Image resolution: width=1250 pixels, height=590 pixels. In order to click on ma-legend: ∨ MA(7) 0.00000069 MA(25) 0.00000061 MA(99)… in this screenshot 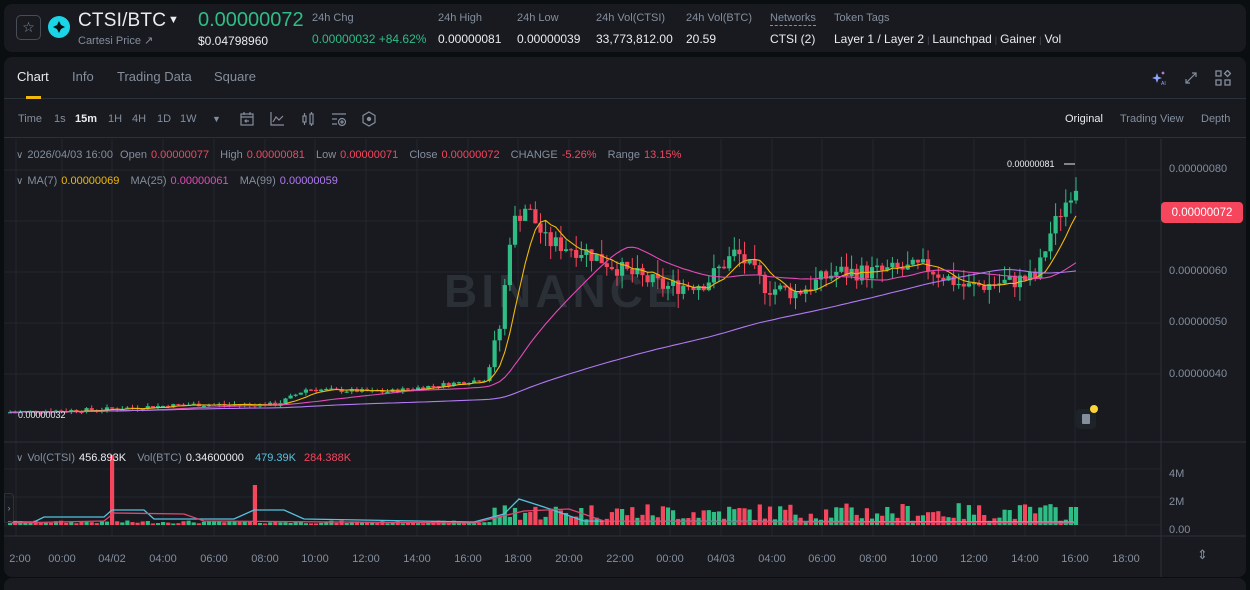, I will do `click(177, 181)`.